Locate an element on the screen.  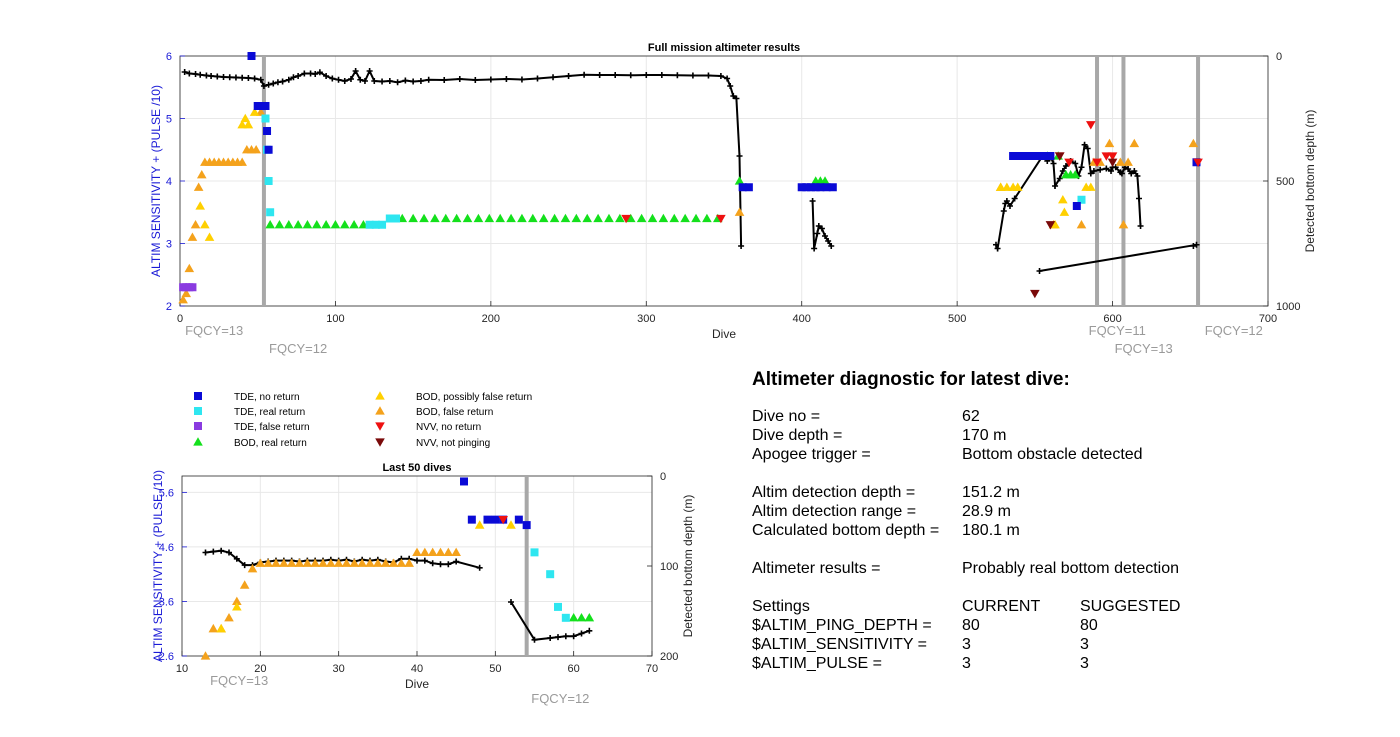
detection-depth-value: 151.2 m is located at coordinates (991, 492).